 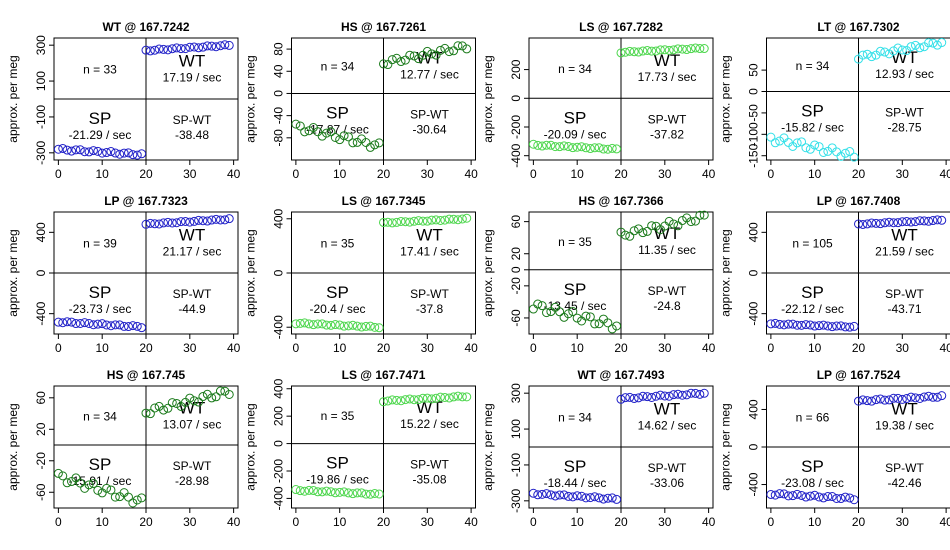 I want to click on y-tick-label: 100, so click(x=516, y=429).